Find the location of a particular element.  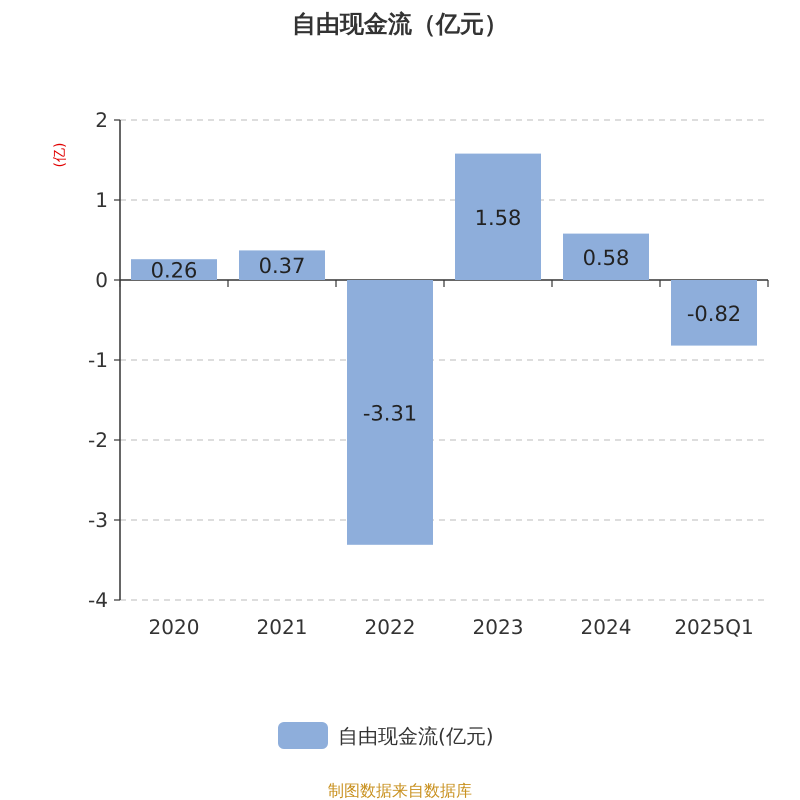

data-label: 0.58 is located at coordinates (606, 258).